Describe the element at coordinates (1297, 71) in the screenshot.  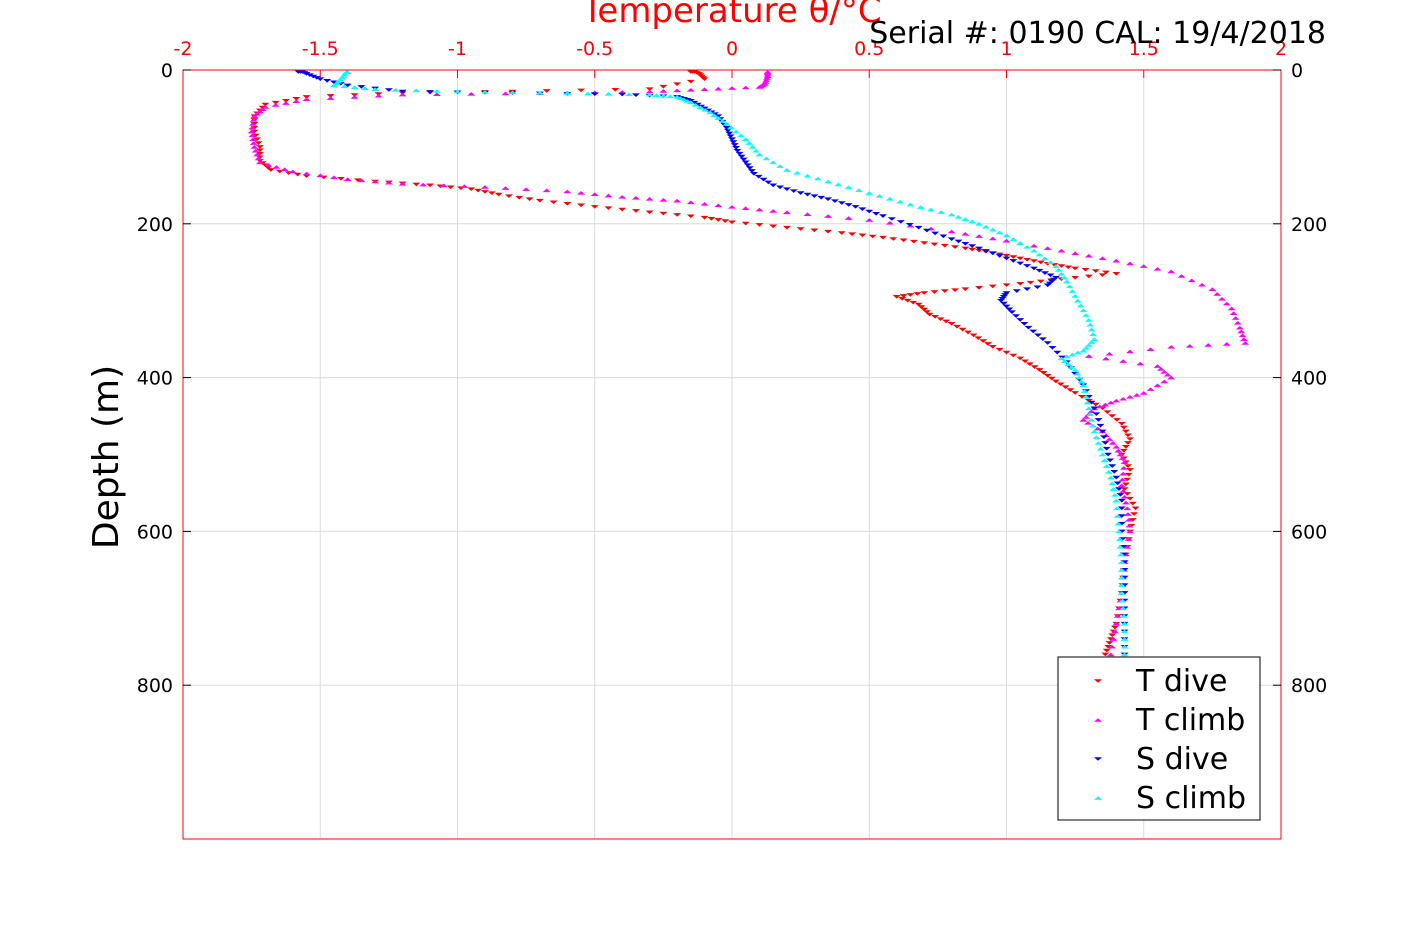
I see `y-tick-label-right: 0` at that location.